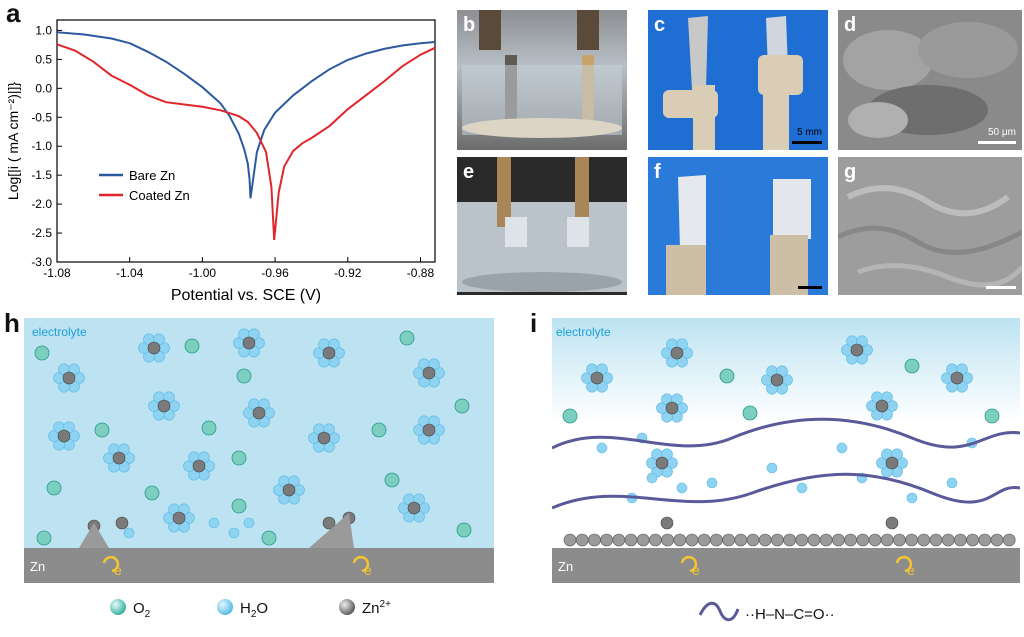 The image size is (1024, 637). I want to click on y-tick-label: -1.5, so click(41, 175).